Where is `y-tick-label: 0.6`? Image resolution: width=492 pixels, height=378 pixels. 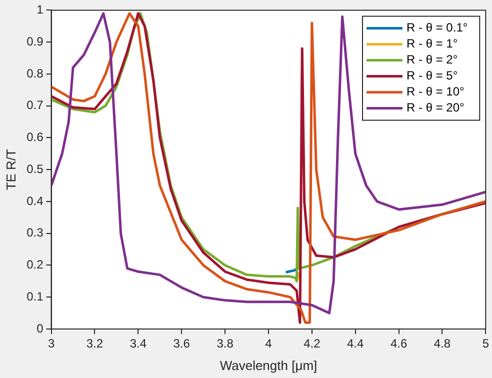 y-tick-label: 0.6 is located at coordinates (35, 137).